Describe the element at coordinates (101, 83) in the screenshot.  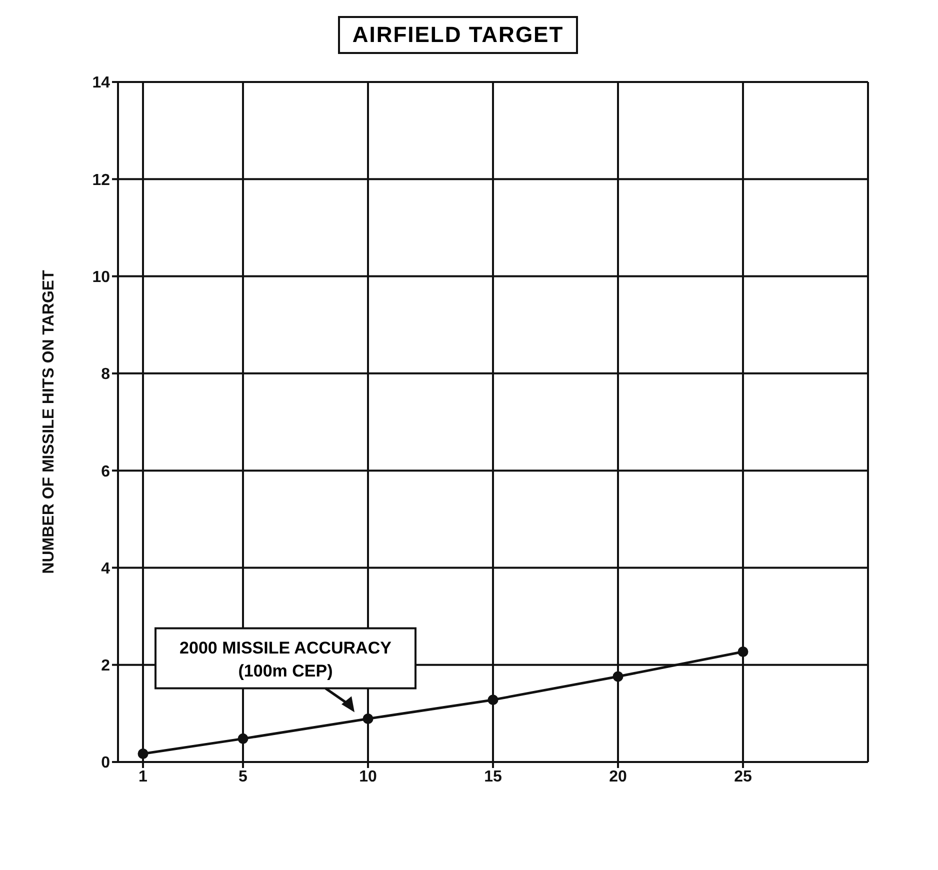
I see `y-tick-label: 14` at that location.